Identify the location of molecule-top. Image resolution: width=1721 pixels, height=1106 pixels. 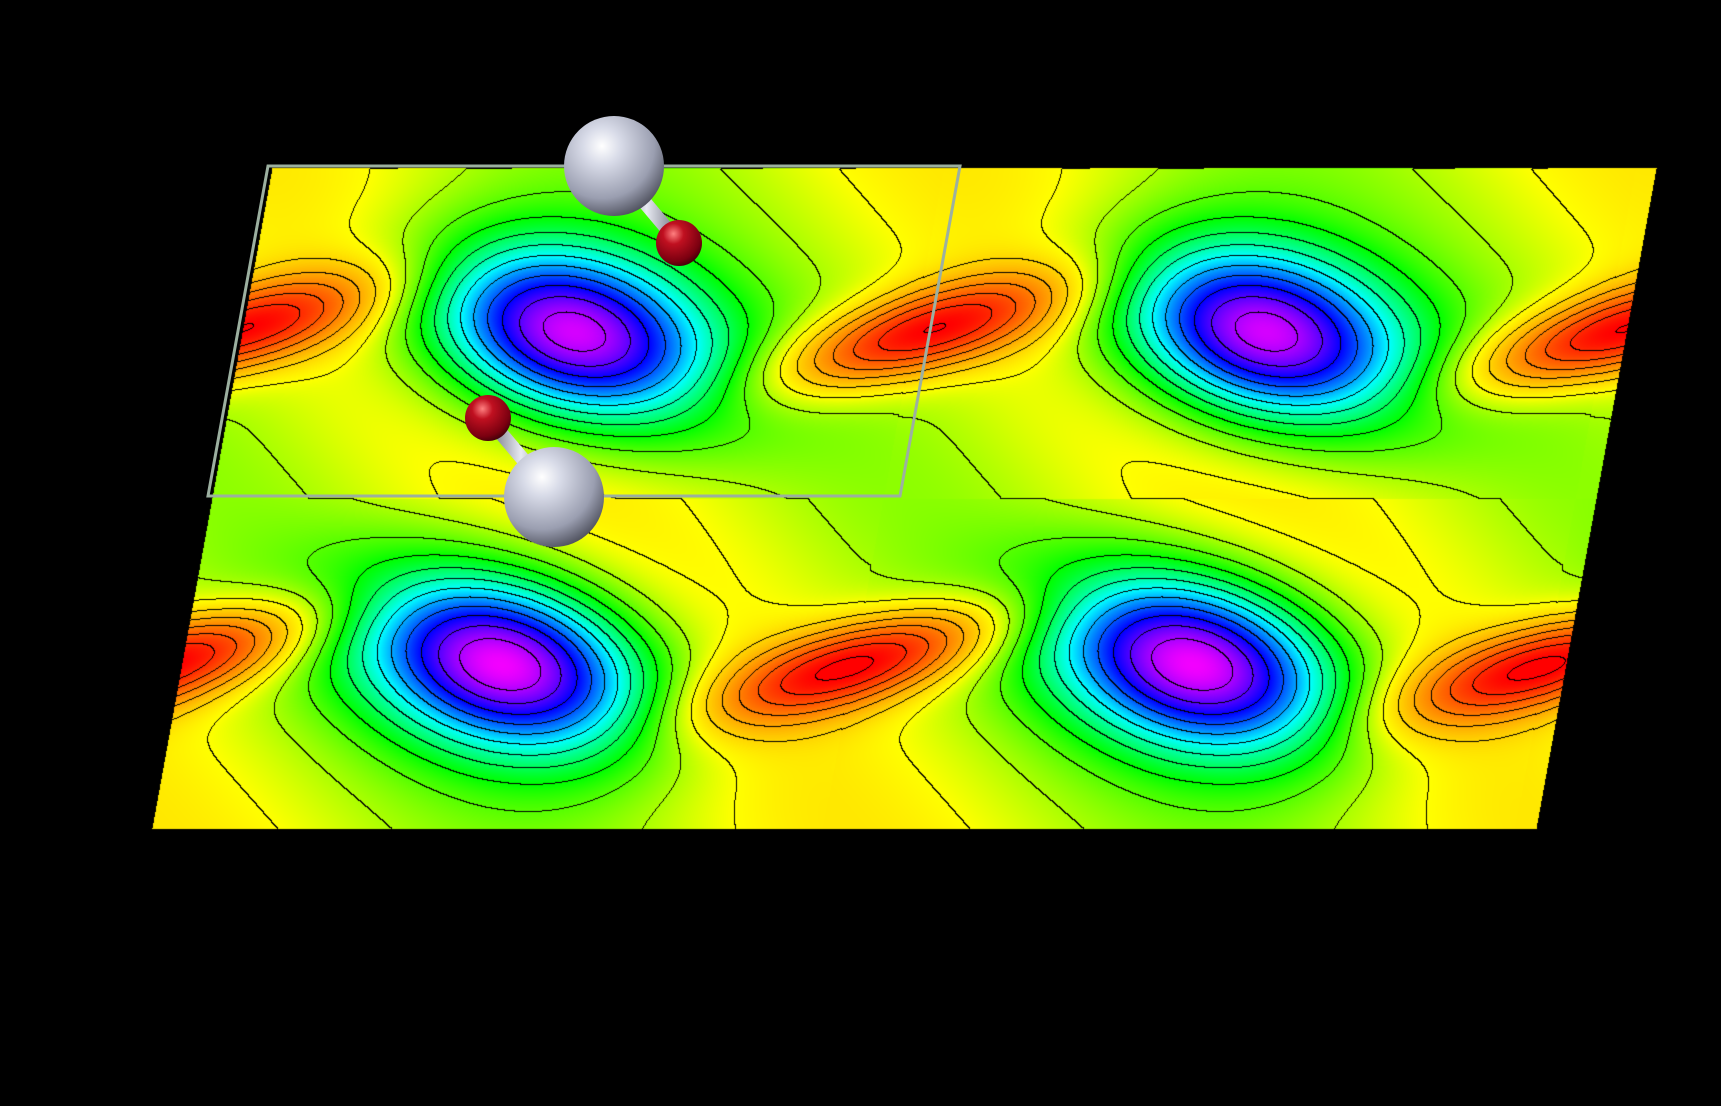
(633, 191).